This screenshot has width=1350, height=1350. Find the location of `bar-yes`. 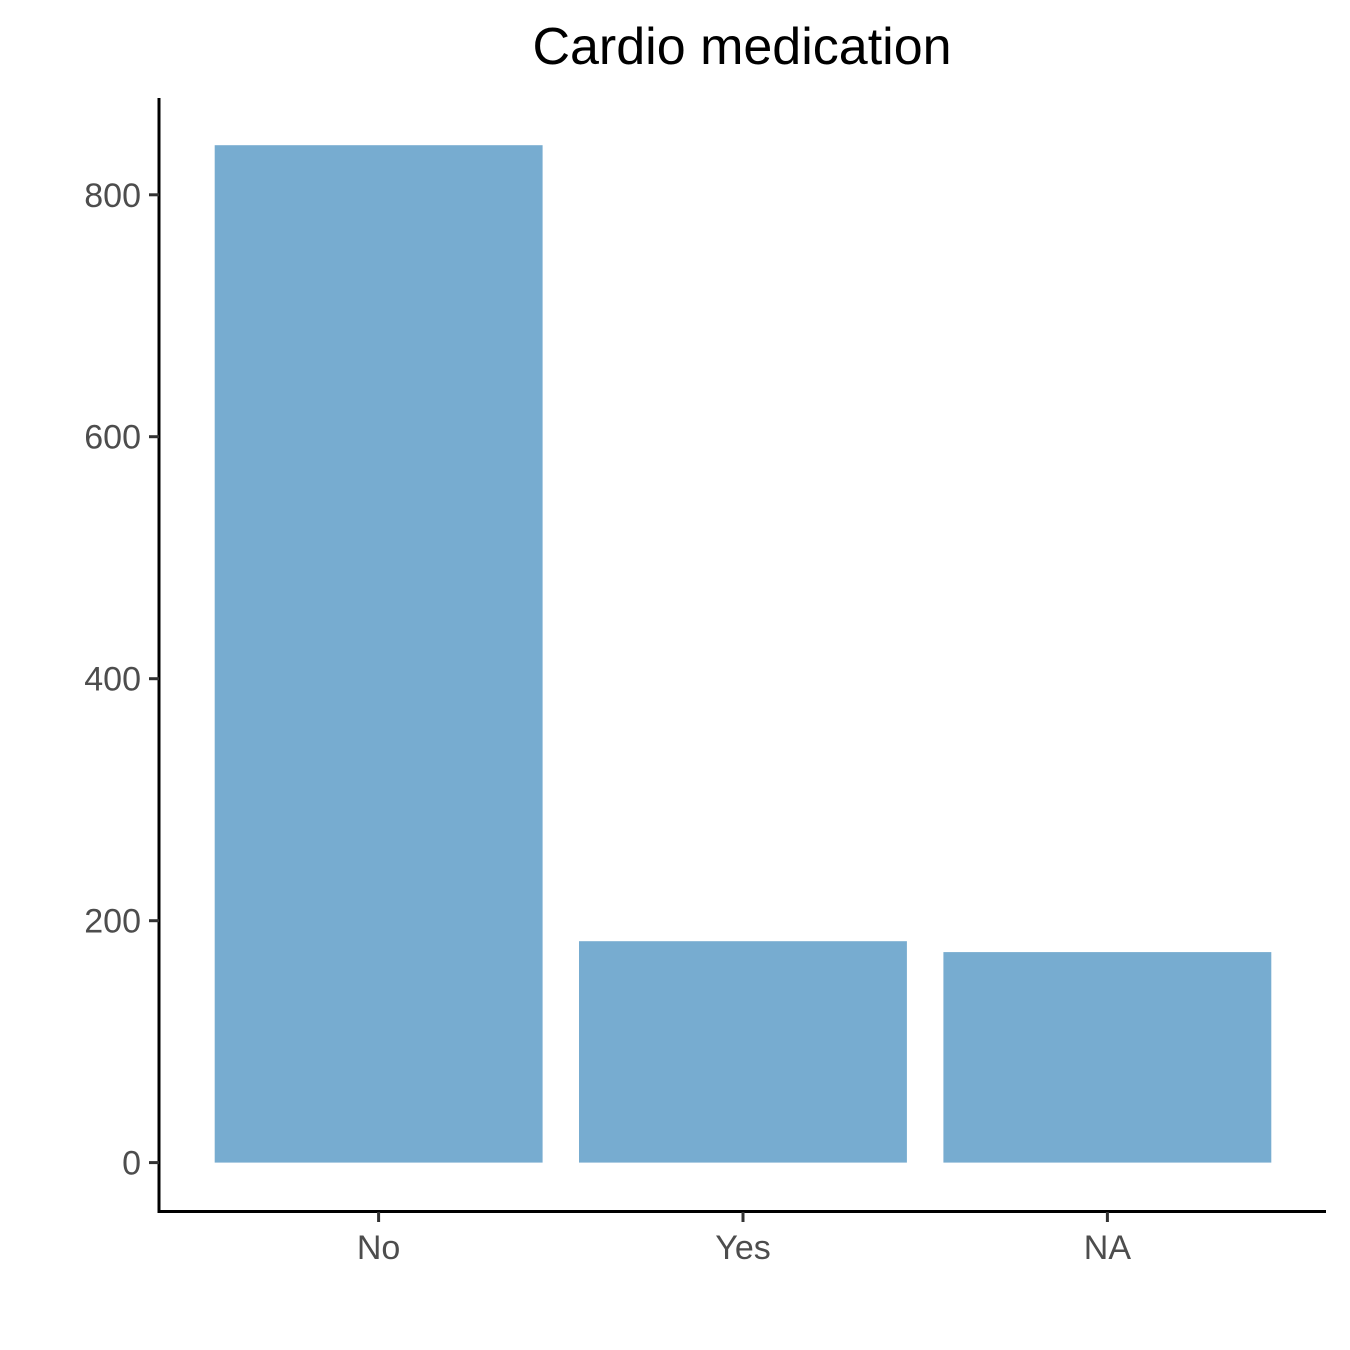

bar-yes is located at coordinates (743, 1052).